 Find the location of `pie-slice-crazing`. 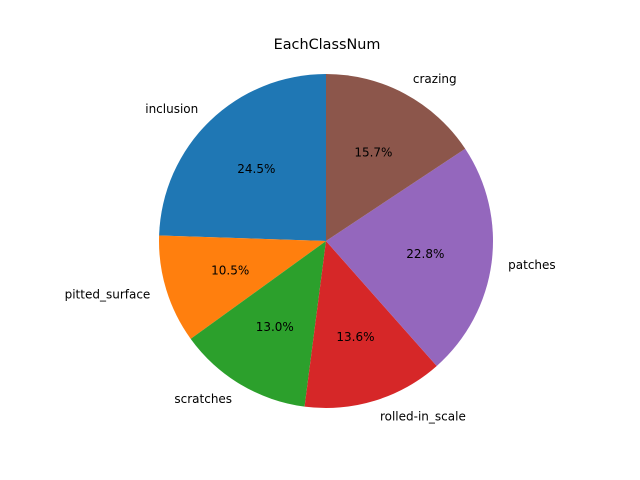

pie-slice-crazing is located at coordinates (396, 157).